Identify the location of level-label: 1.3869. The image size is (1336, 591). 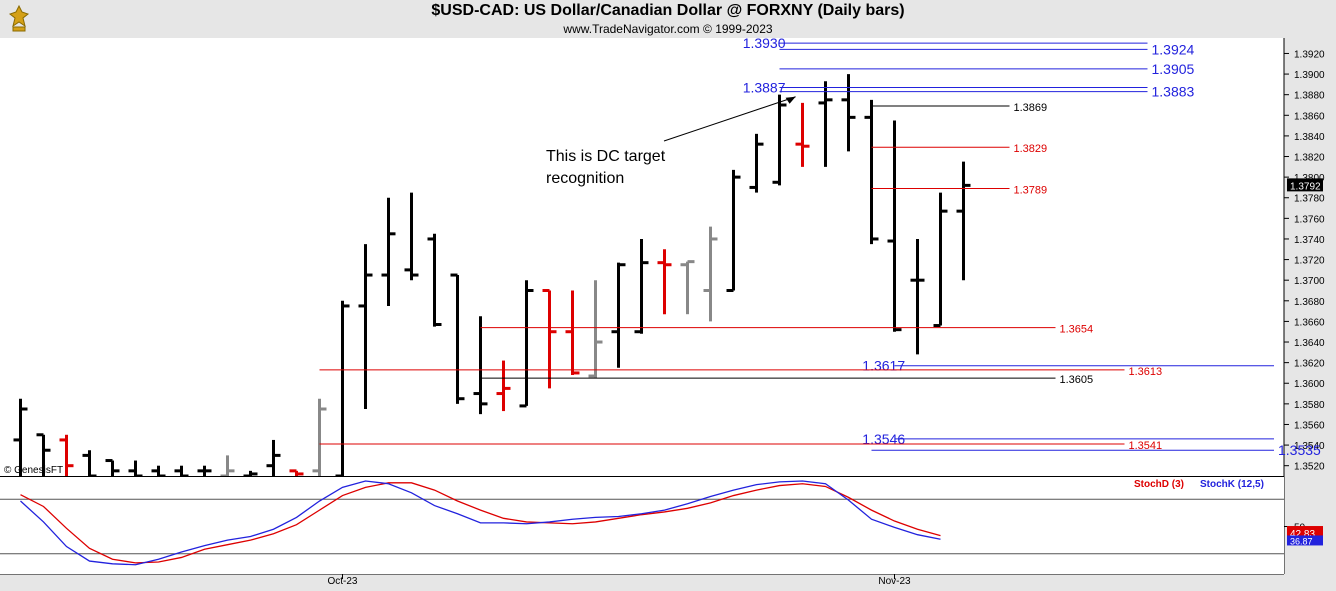
(1031, 108).